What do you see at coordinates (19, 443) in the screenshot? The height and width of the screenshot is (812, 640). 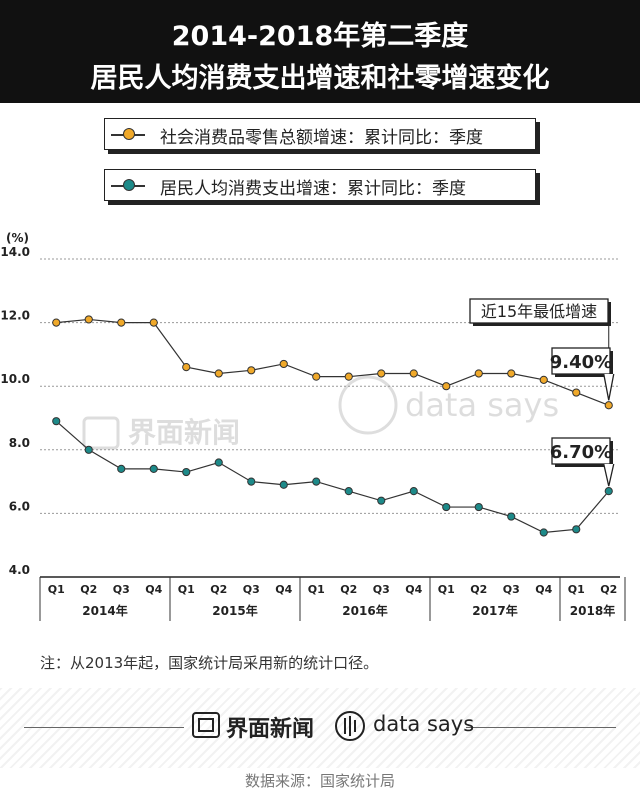 I see `y-tick-label: 8.0` at bounding box center [19, 443].